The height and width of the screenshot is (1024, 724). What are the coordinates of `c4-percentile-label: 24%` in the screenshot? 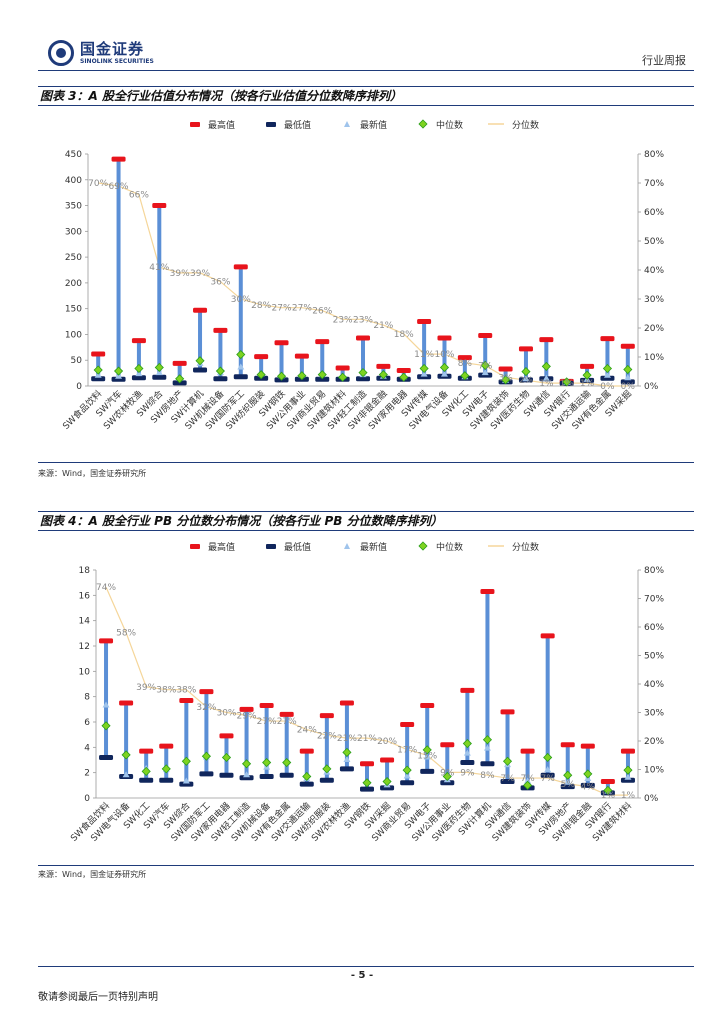 It's located at (307, 731).